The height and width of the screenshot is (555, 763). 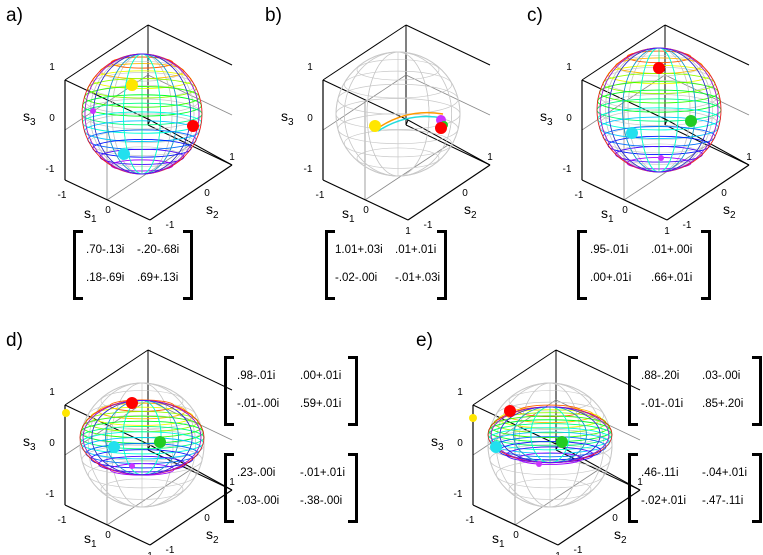 What do you see at coordinates (108, 535) in the screenshot?
I see `x-tick-label: 0` at bounding box center [108, 535].